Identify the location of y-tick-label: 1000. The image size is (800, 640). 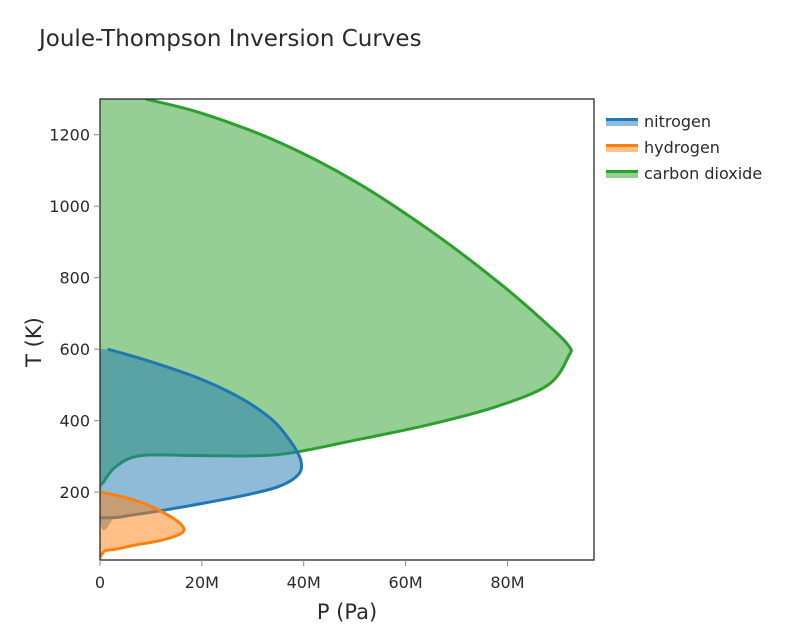
(69, 206).